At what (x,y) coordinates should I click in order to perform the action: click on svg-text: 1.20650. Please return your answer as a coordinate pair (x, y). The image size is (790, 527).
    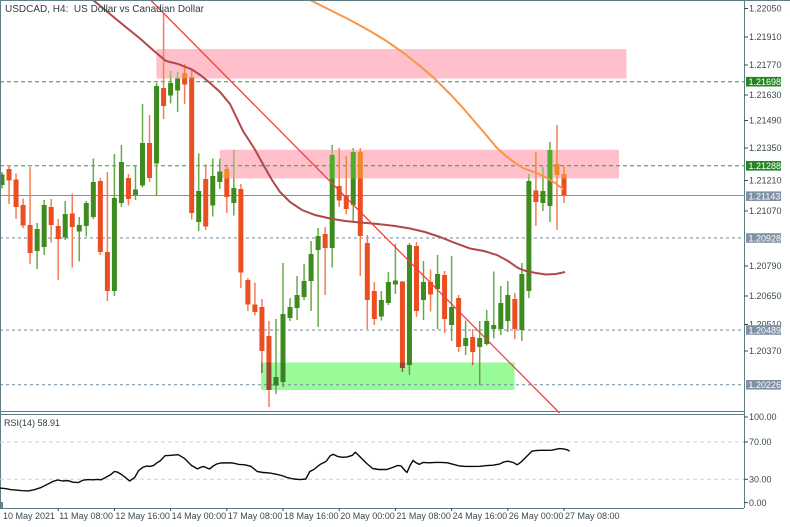
    Looking at the image, I should click on (765, 296).